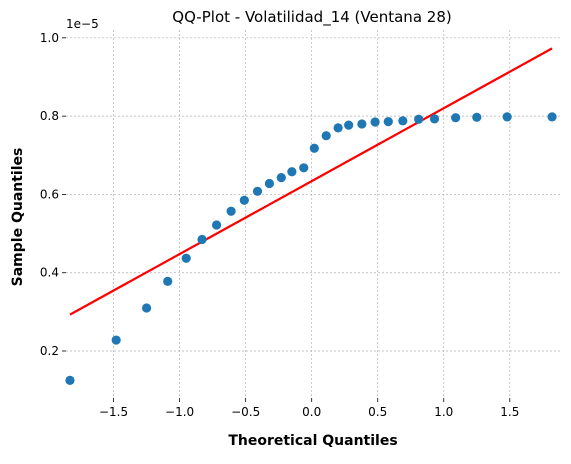  I want to click on x-tick-label: −0.5, so click(245, 412).